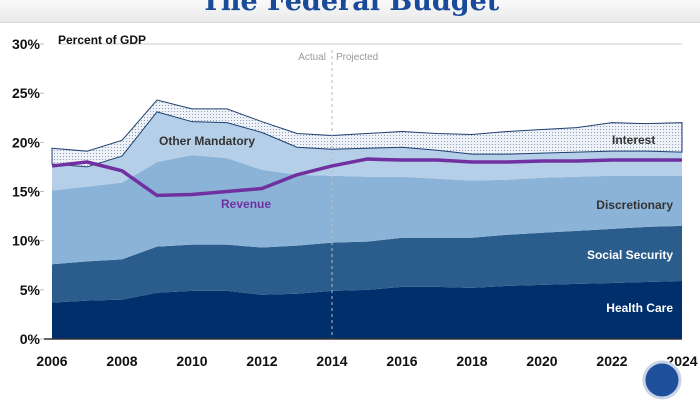  I want to click on slide-header, so click(350, 11).